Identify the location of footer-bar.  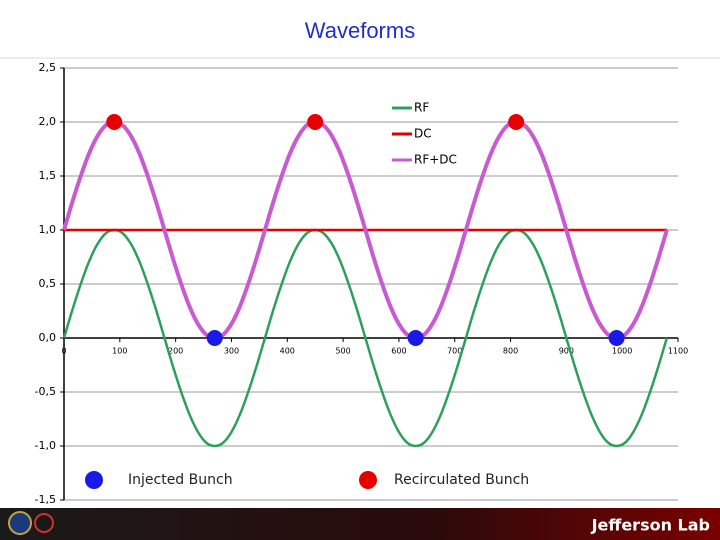
(360, 524).